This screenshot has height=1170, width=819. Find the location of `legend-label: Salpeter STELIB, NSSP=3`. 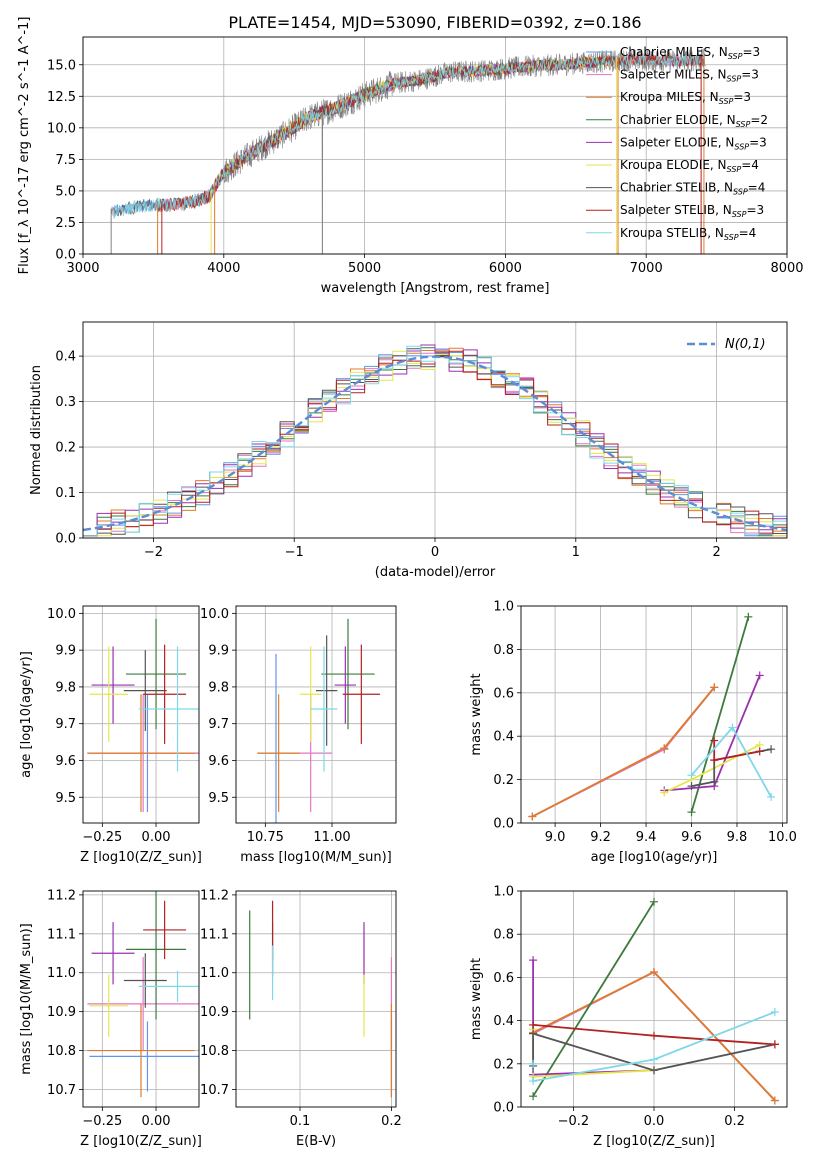

legend-label: Salpeter STELIB, NSSP=3 is located at coordinates (692, 211).